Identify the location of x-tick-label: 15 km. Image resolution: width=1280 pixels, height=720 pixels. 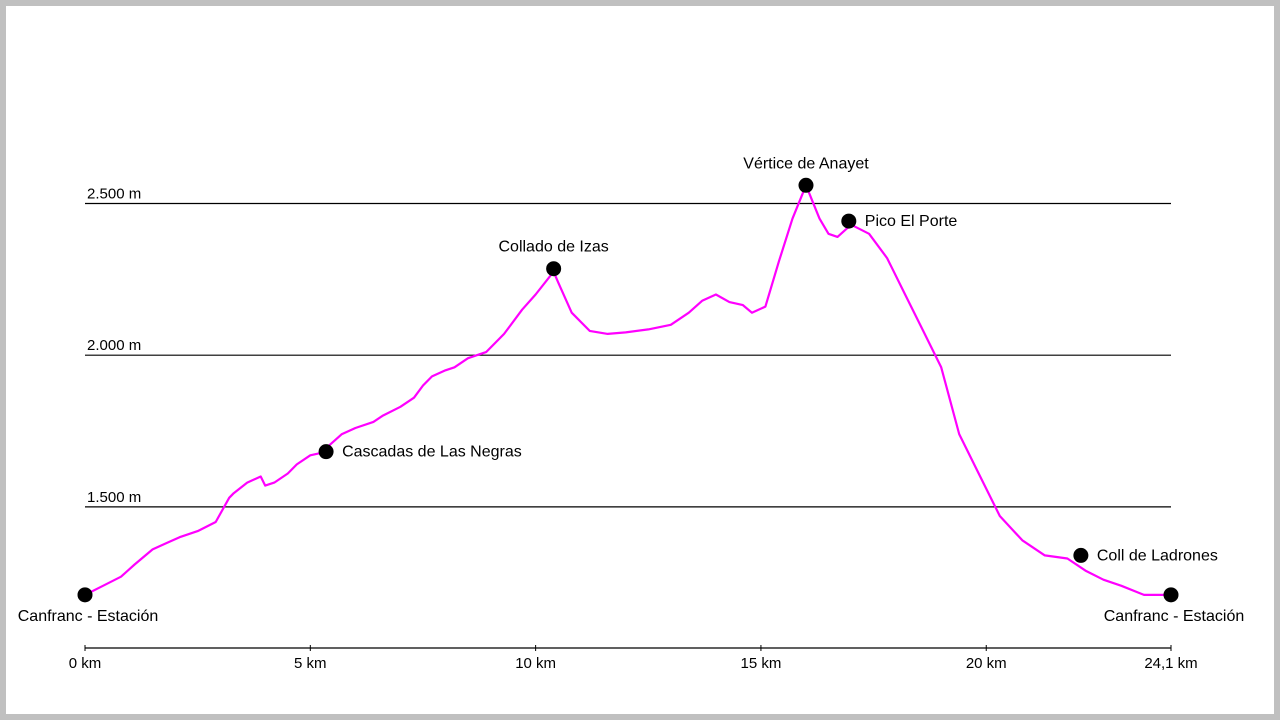
(761, 663).